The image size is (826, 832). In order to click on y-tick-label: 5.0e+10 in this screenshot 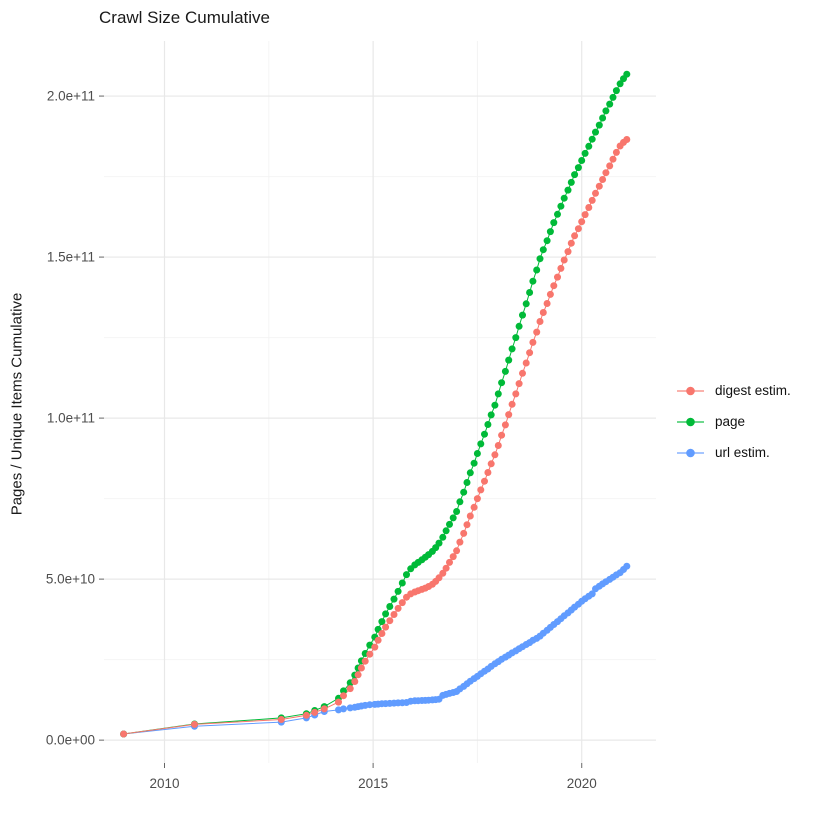, I will do `click(70, 579)`.